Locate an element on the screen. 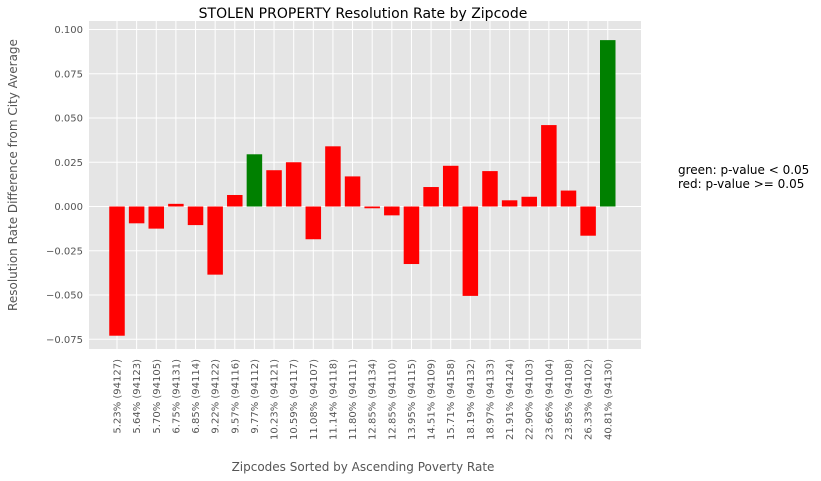 Image resolution: width=821 pixels, height=481 pixels. y-tick-label: −0.075 is located at coordinates (64, 340).